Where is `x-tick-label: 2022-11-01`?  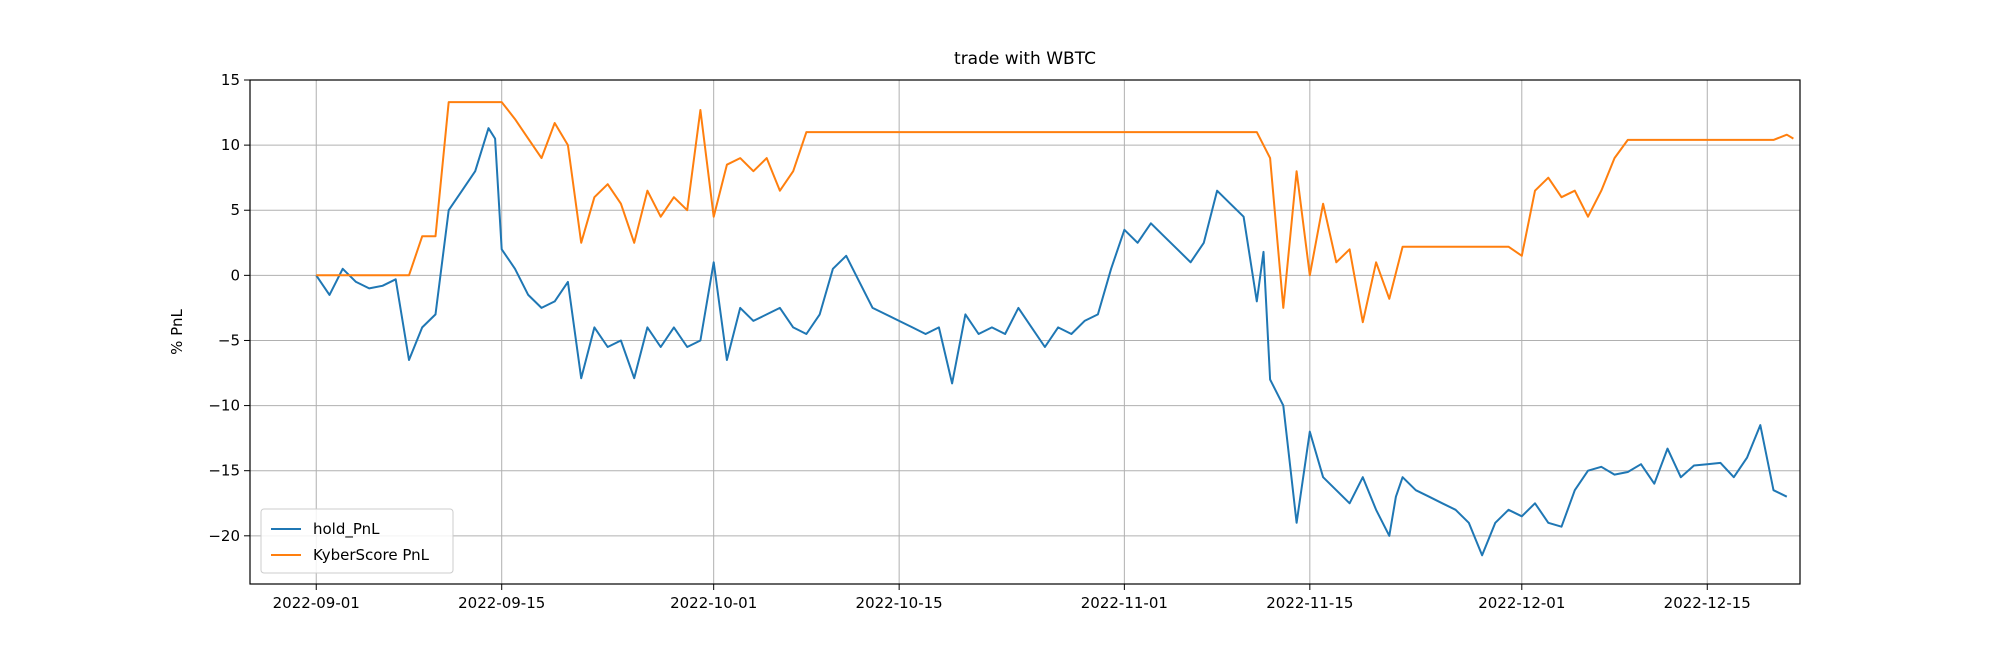
x-tick-label: 2022-11-01 is located at coordinates (1124, 603).